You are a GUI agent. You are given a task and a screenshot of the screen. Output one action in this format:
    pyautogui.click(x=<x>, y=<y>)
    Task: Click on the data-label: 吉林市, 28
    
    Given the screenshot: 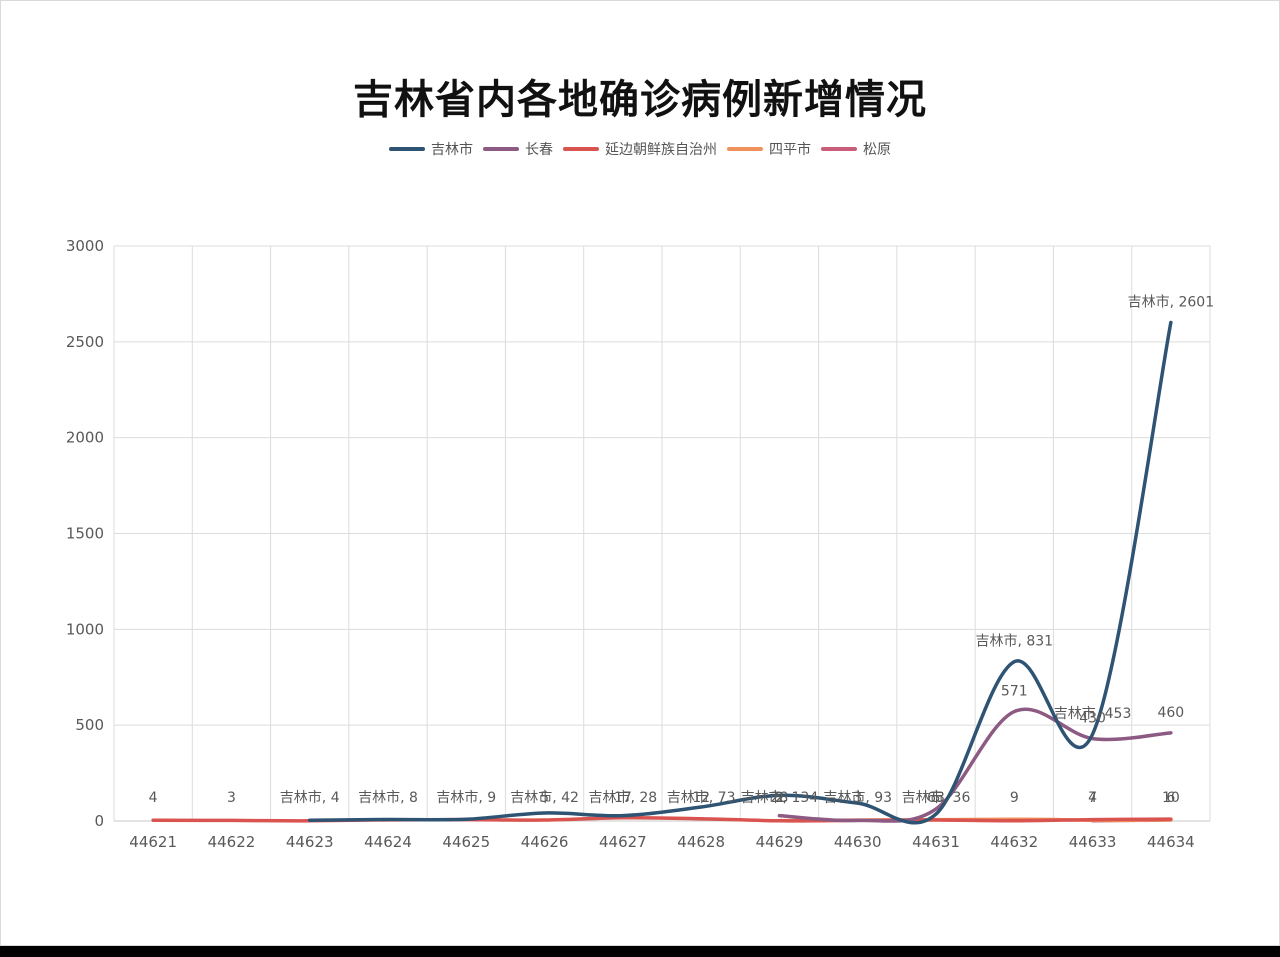 What is the action you would take?
    pyautogui.click(x=622, y=797)
    